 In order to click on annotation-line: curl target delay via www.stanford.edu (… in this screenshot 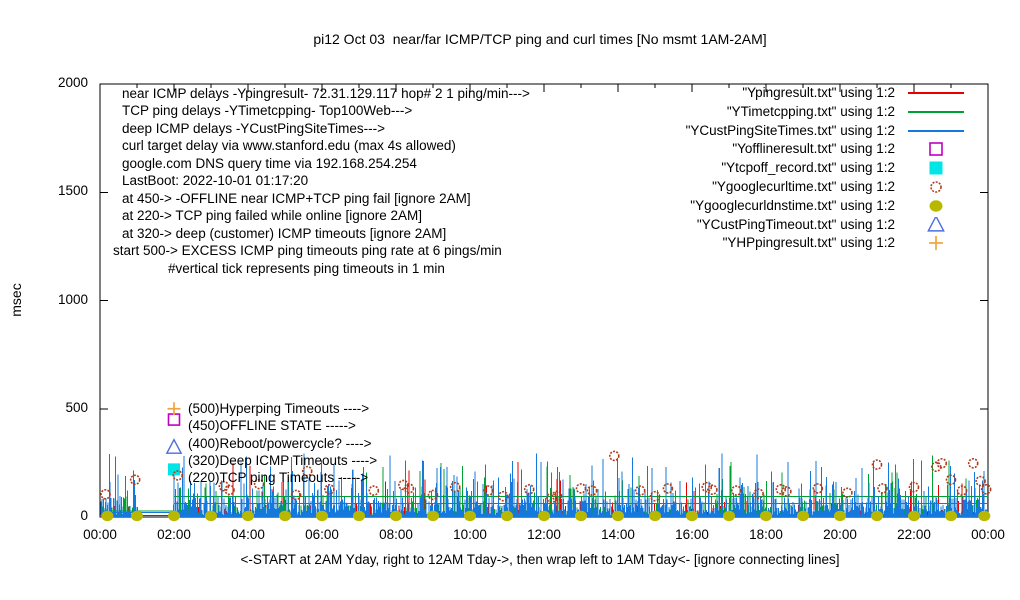, I will do `click(289, 145)`.